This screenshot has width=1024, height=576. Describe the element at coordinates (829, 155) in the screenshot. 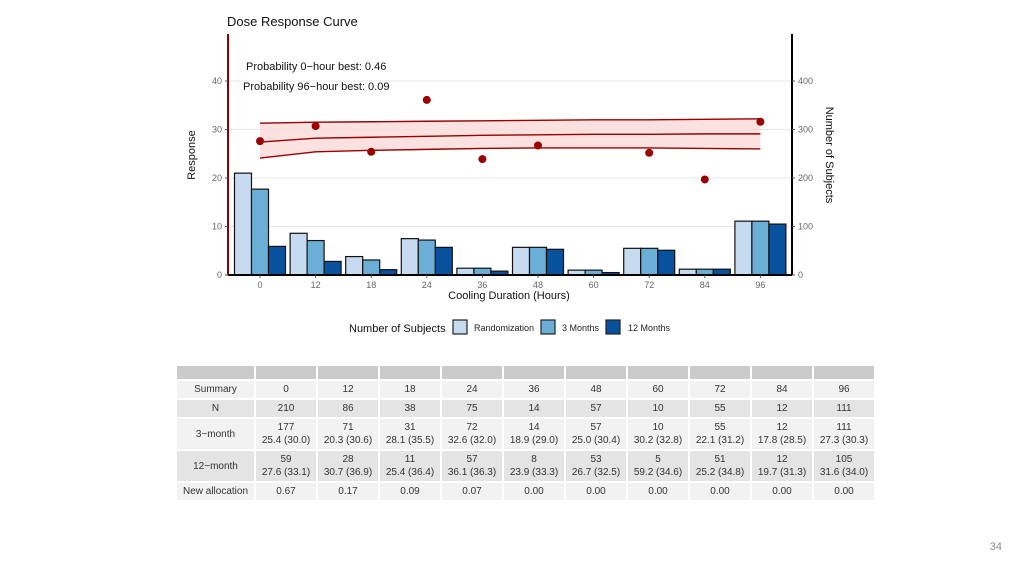

I see `y2-axis-label: Number of Subjects` at that location.